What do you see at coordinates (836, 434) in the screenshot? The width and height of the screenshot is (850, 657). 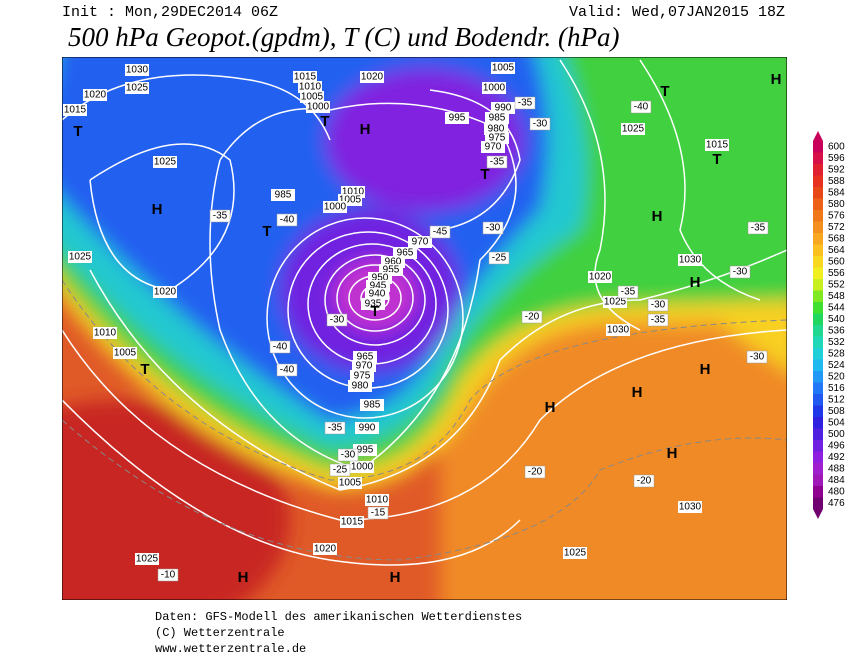 I see `colorbar-label: 500` at bounding box center [836, 434].